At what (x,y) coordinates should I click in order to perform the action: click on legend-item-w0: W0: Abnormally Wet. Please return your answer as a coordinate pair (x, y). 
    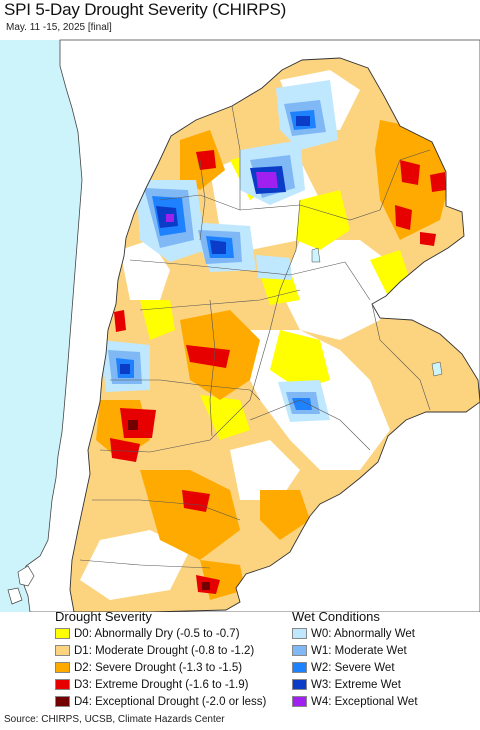
    Looking at the image, I should click on (353, 633).